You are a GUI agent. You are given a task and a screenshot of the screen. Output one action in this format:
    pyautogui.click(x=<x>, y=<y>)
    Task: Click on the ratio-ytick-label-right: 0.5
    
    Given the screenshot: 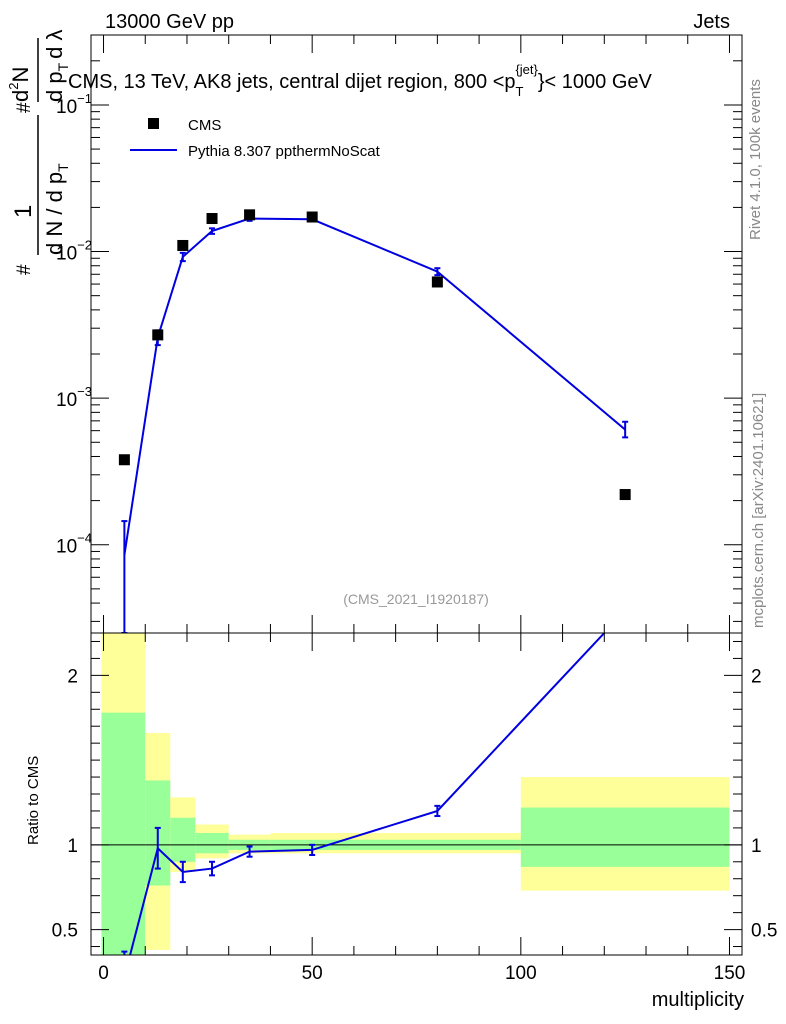 What is the action you would take?
    pyautogui.click(x=764, y=931)
    